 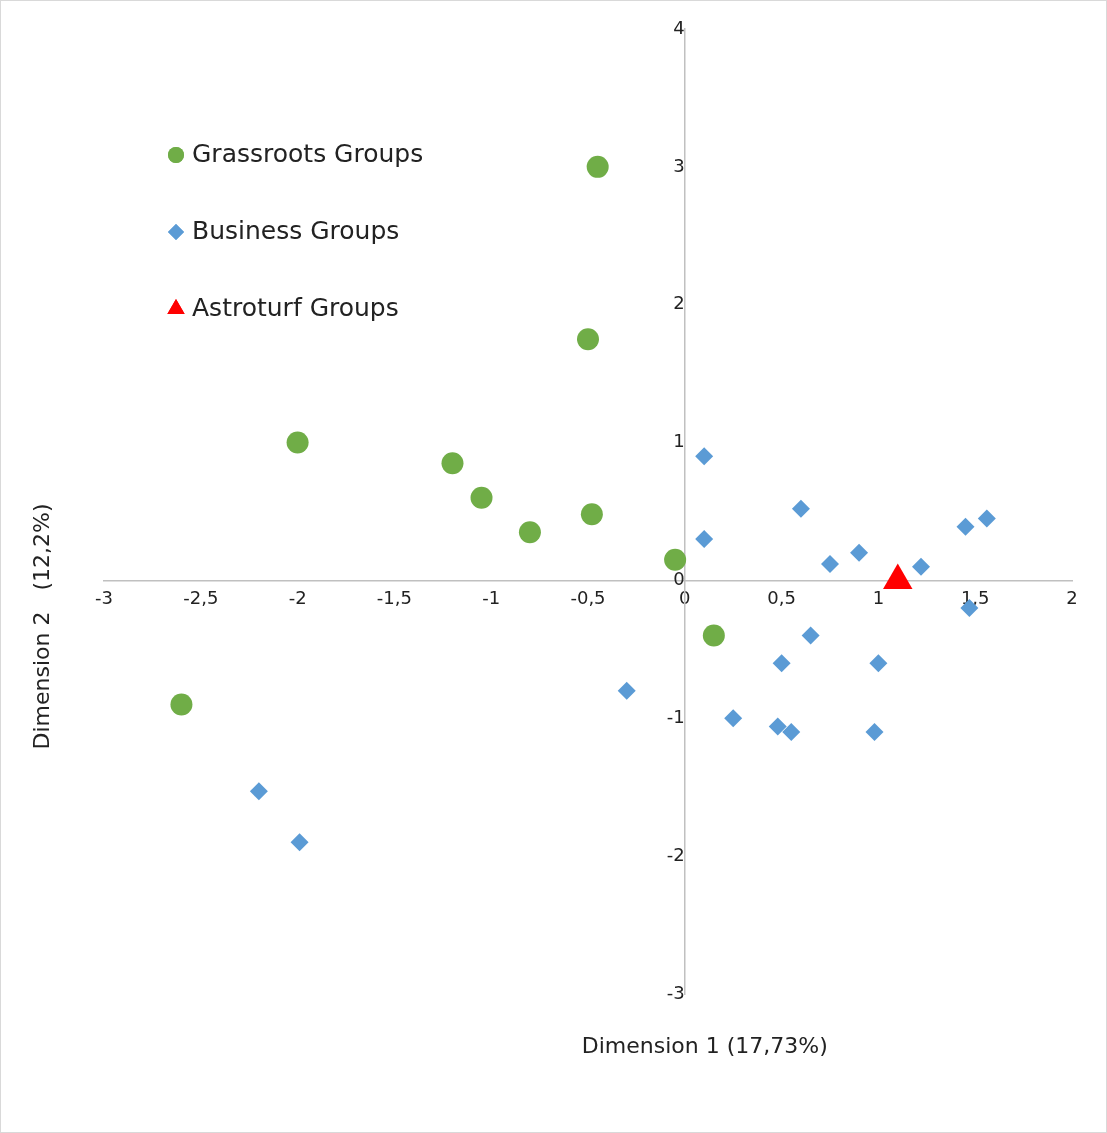 I want to click on x-tick-label: -3, so click(x=104, y=597).